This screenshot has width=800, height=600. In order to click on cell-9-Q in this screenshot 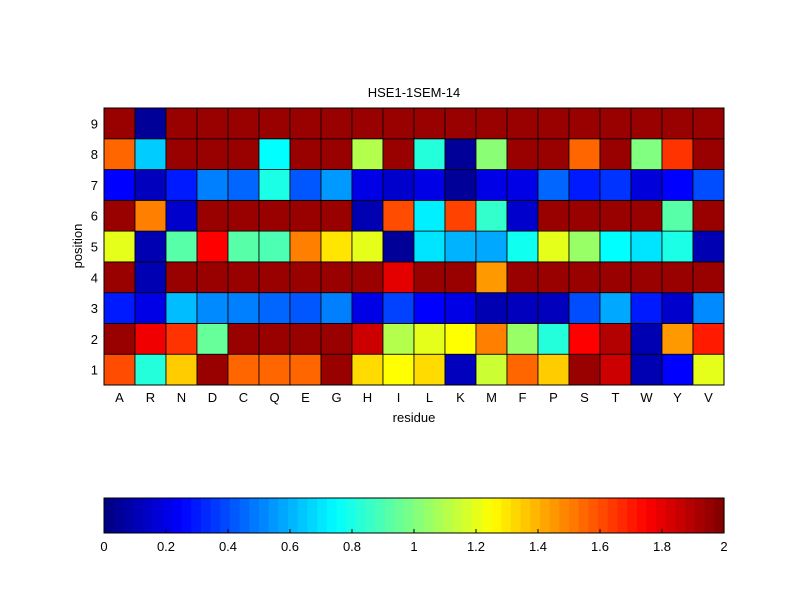, I will do `click(274, 123)`.